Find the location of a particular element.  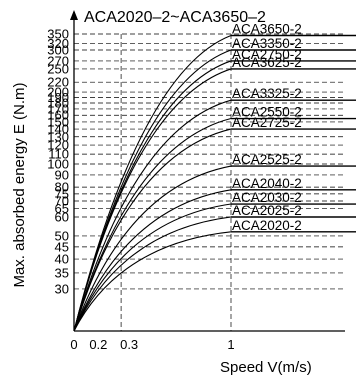

y-tick-label: 190 is located at coordinates (58, 97).